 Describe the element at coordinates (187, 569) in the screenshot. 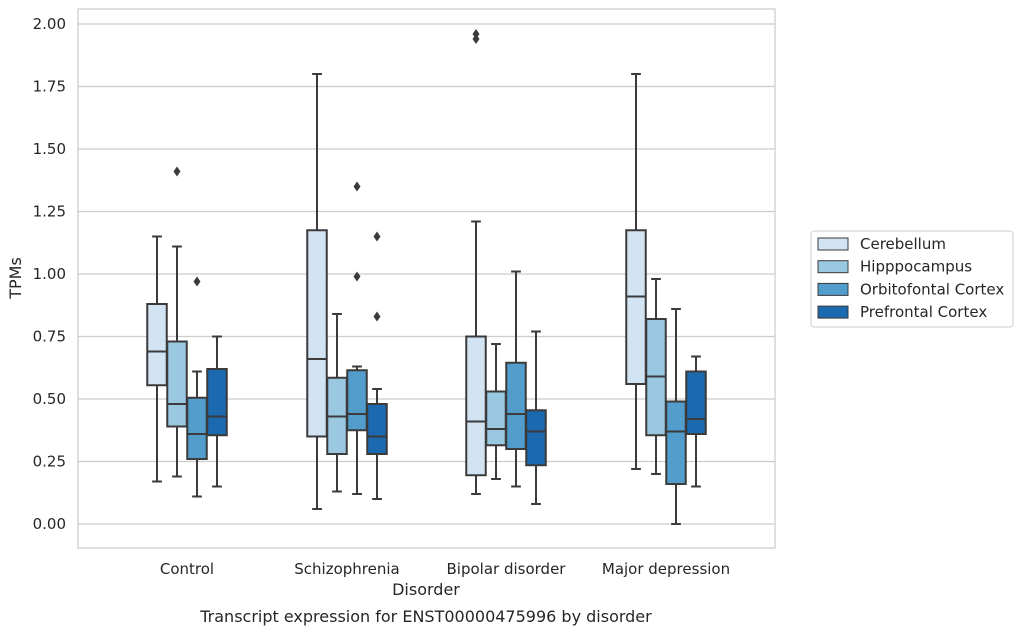

I see `x-tick-label: Control` at that location.